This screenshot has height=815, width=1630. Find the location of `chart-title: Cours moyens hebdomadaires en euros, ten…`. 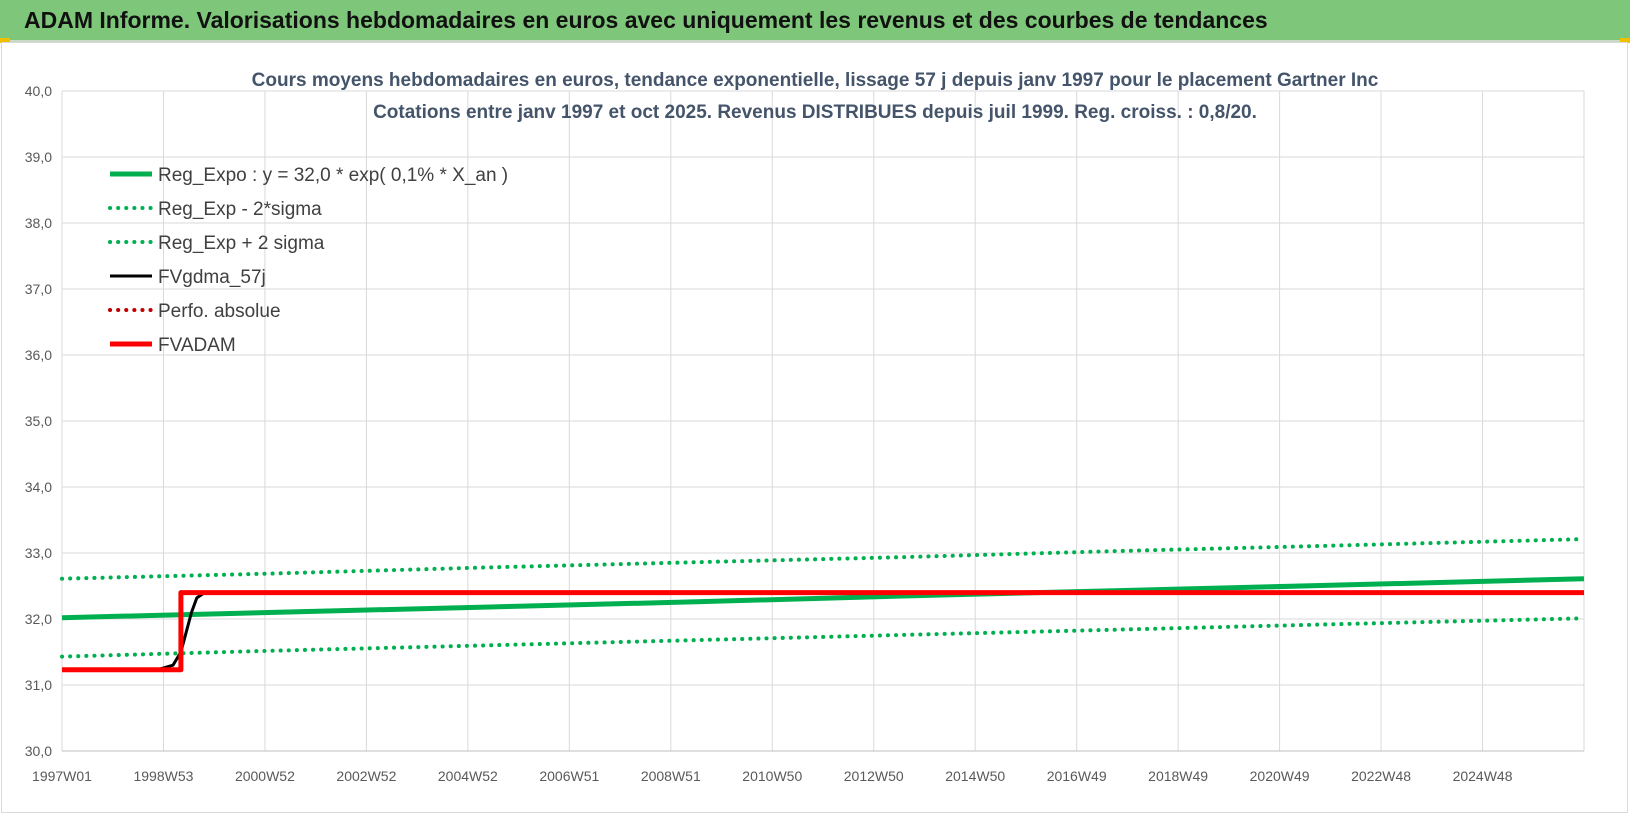

chart-title: Cours moyens hebdomadaires en euros, ten… is located at coordinates (815, 80).